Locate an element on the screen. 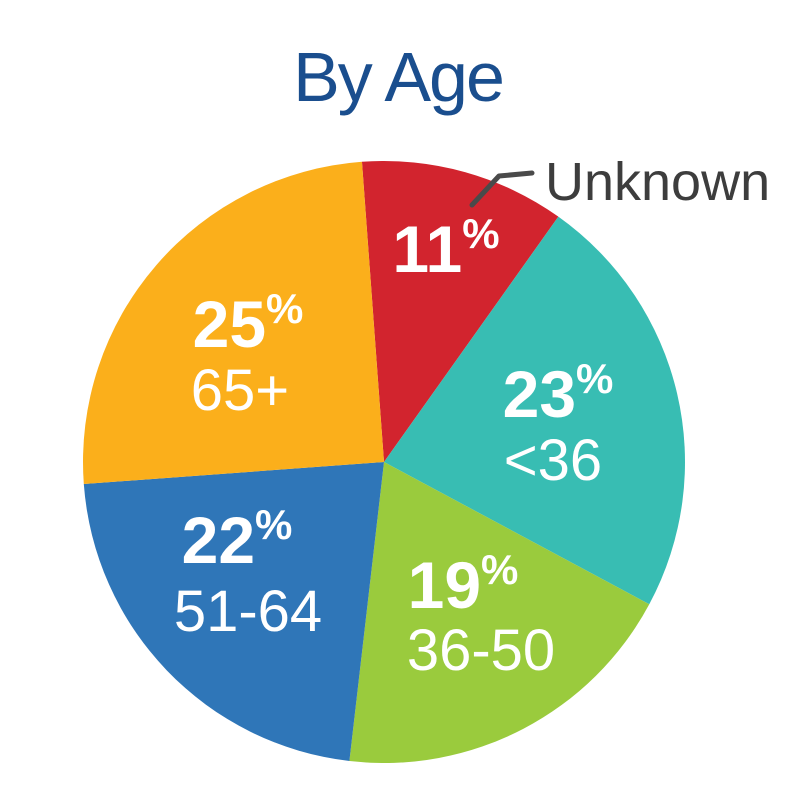 This screenshot has height=800, width=800. slice-age-label: <36 is located at coordinates (553, 460).